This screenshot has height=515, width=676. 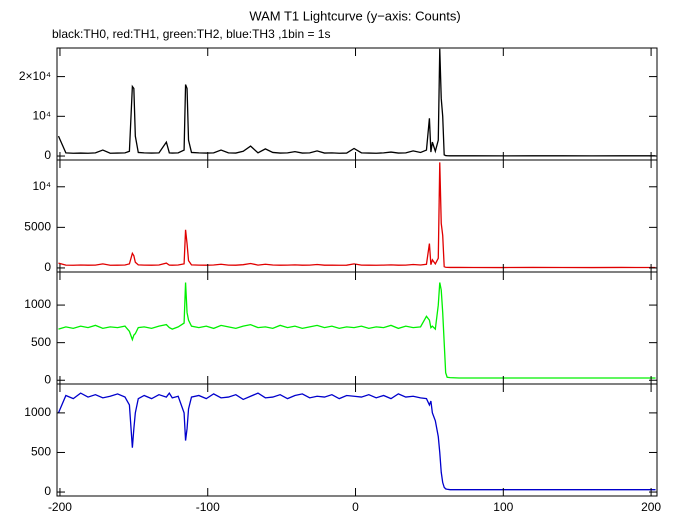 What do you see at coordinates (651, 507) in the screenshot?
I see `x-tick-label: 200` at bounding box center [651, 507].